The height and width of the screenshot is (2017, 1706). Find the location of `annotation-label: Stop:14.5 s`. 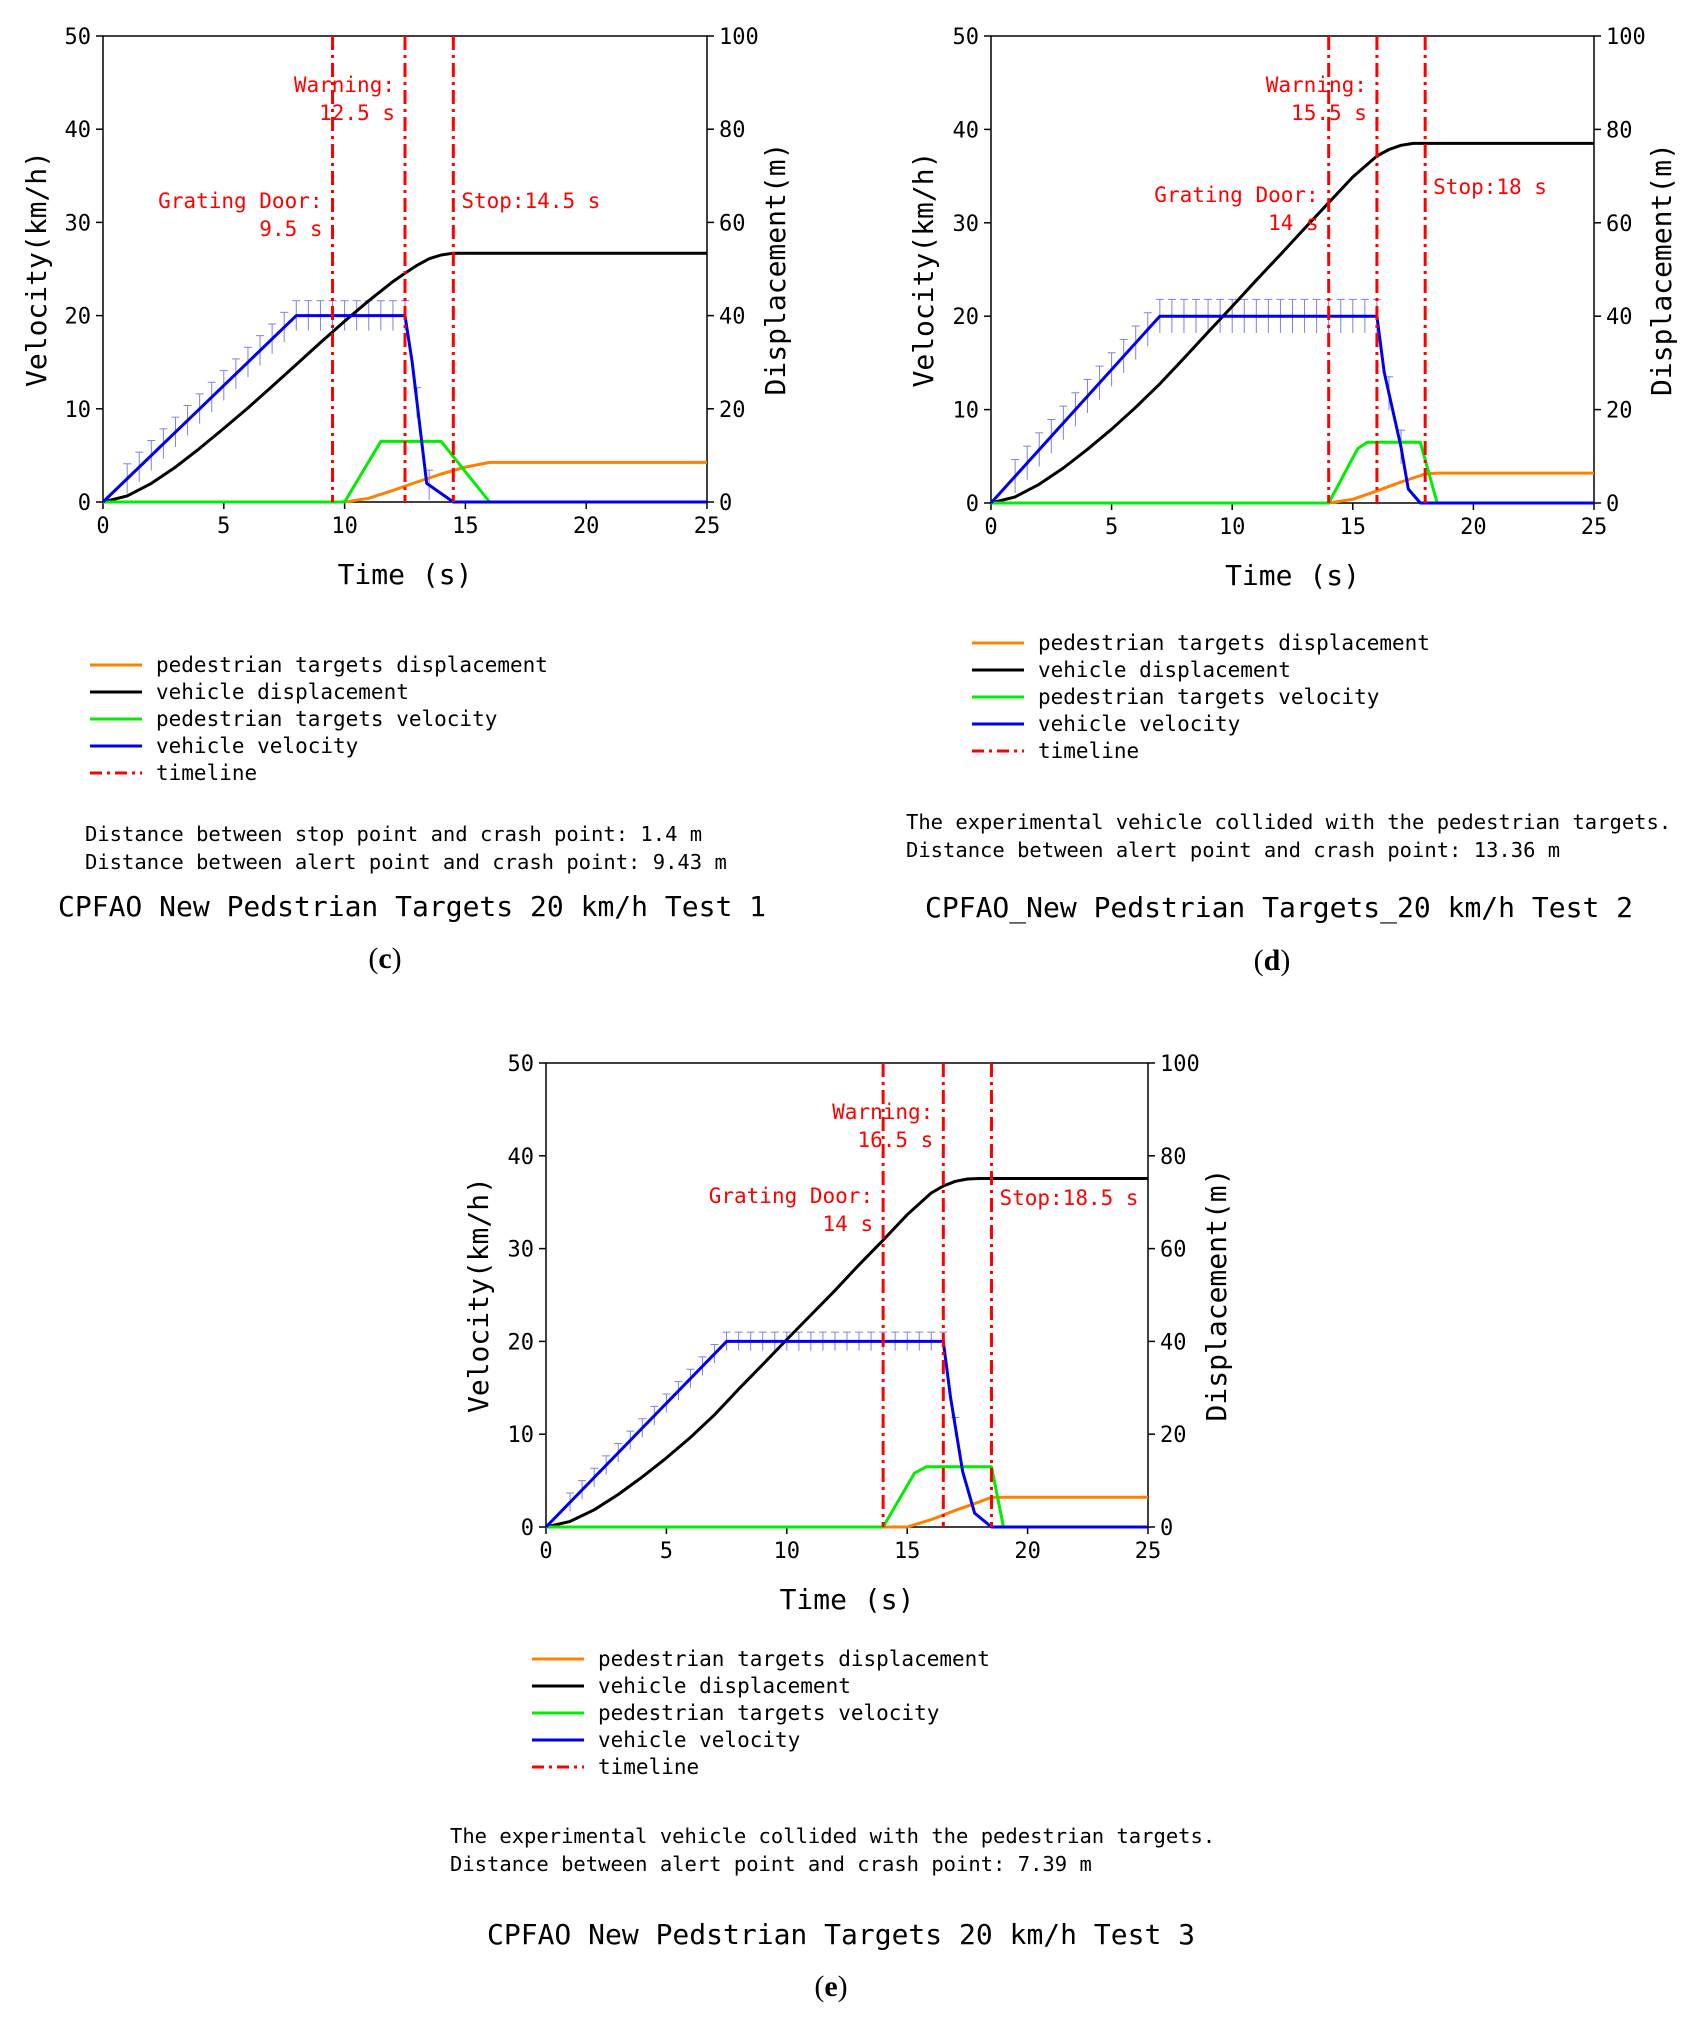

annotation-label: Stop:14.5 s is located at coordinates (530, 201).